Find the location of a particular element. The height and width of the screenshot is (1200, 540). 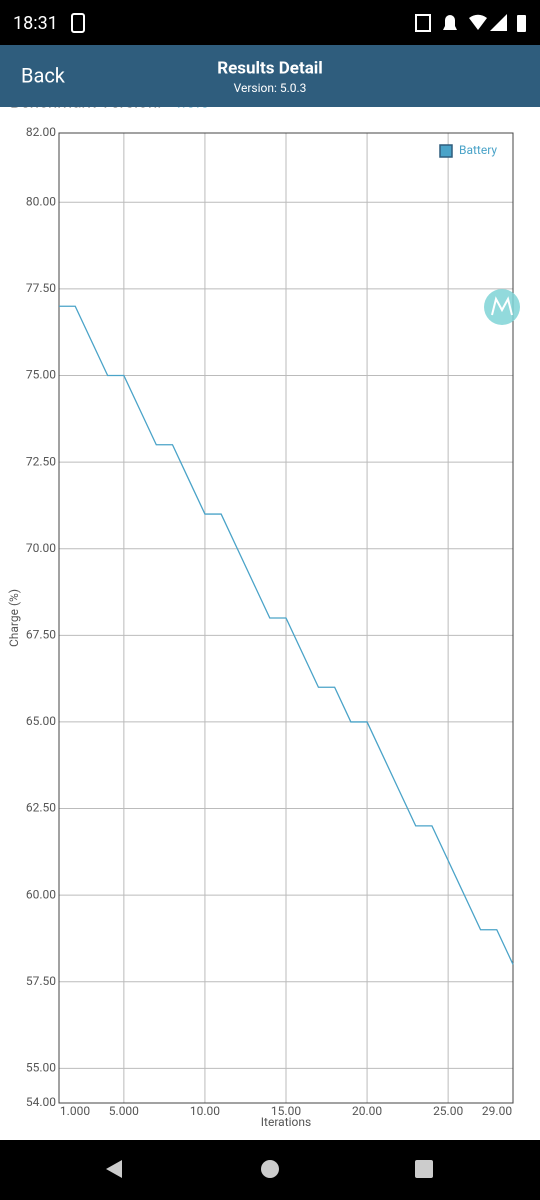

y-tick-label: 77.50 is located at coordinates (41, 288).